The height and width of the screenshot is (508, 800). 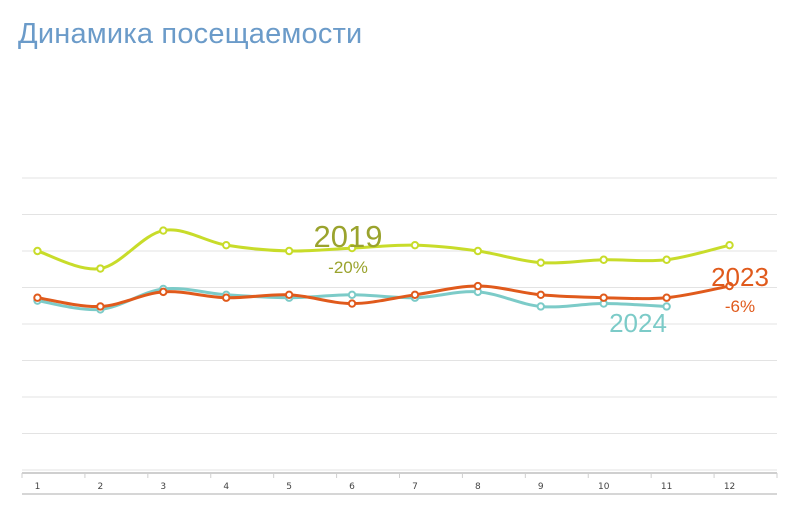 I want to click on series-lines, so click(x=383, y=270).